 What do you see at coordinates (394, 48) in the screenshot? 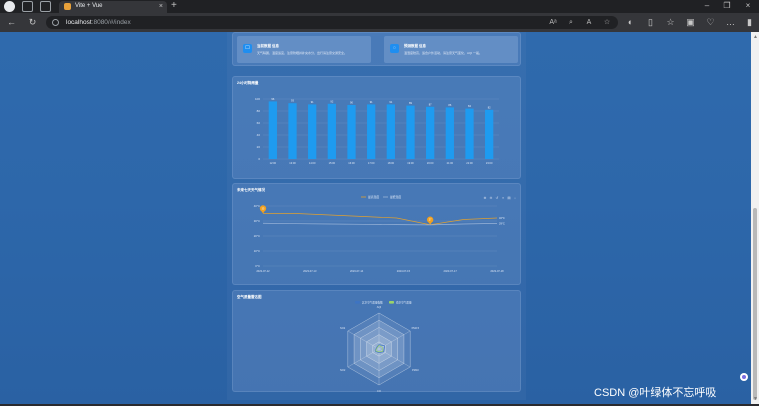
I see `forecast-info-icon: ◌` at bounding box center [394, 48].